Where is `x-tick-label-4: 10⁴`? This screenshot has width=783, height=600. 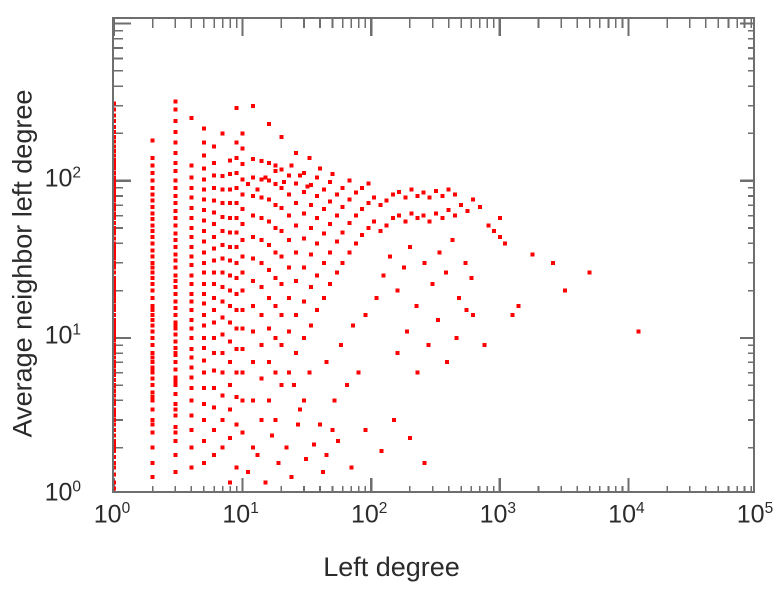 x-tick-label-4: 10⁴ is located at coordinates (626, 514).